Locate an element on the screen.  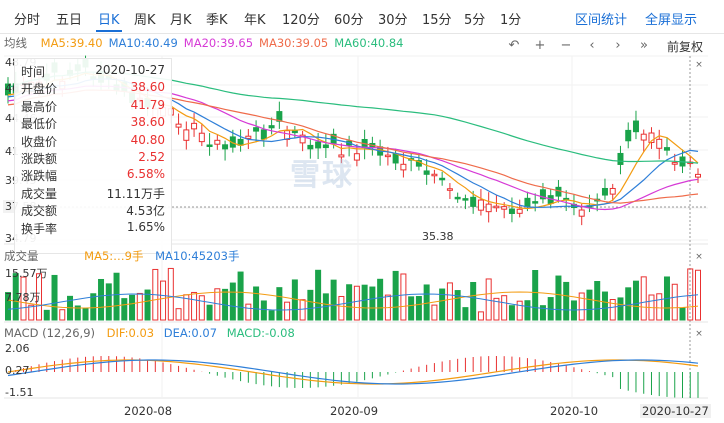
ma-legend-title: 均线 is located at coordinates (15, 43).